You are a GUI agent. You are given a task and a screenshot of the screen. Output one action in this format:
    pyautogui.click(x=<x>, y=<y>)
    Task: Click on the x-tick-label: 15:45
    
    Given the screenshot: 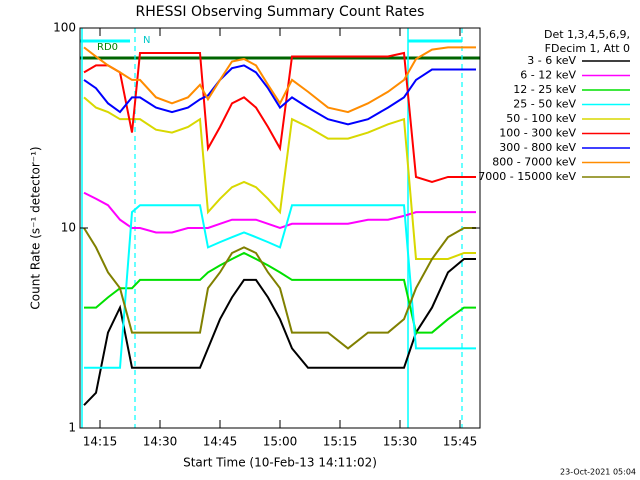 What is the action you would take?
    pyautogui.click(x=460, y=442)
    